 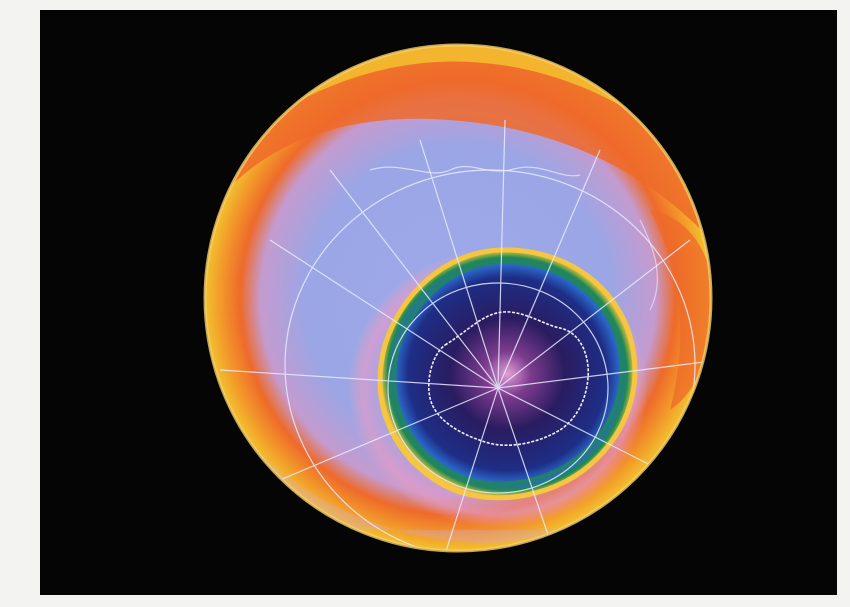 I want to click on ozone-hole, so click(x=507, y=374).